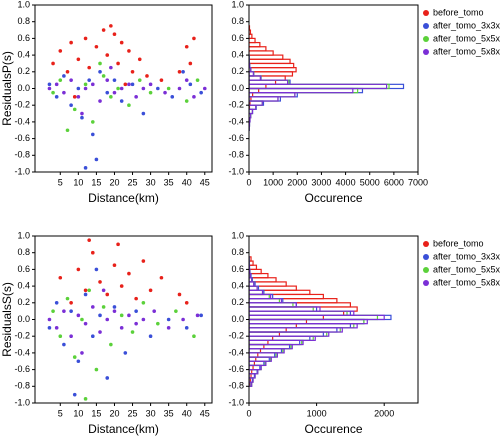 This screenshot has width=500, height=438. Describe the element at coordinates (151, 413) in the screenshot. I see `x-tick-label: 30` at that location.